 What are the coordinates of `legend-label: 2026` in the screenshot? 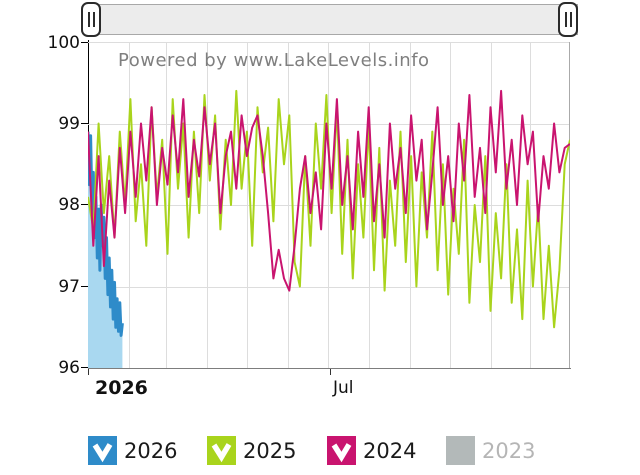 It's located at (151, 450).